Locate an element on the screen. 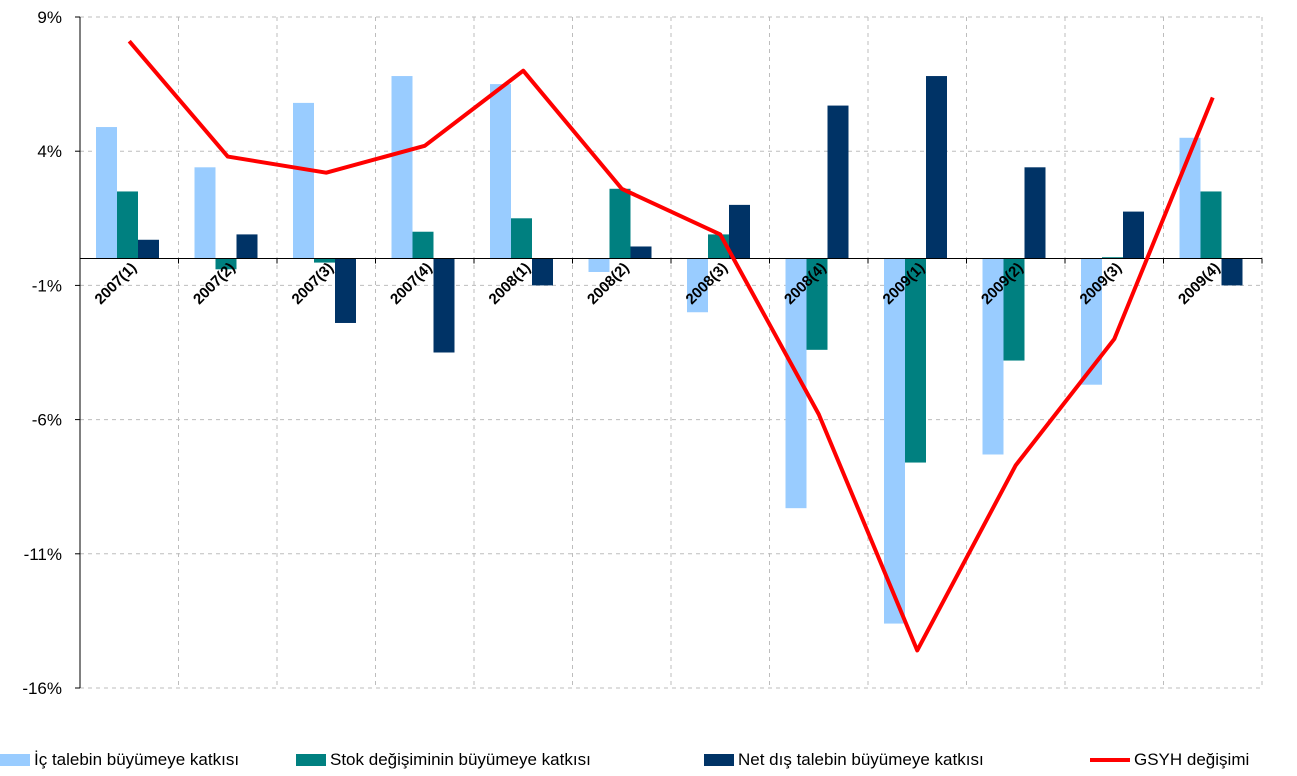 This screenshot has height=776, width=1297. legend-item-gdp-change: GSYH değişimi is located at coordinates (1169, 760).